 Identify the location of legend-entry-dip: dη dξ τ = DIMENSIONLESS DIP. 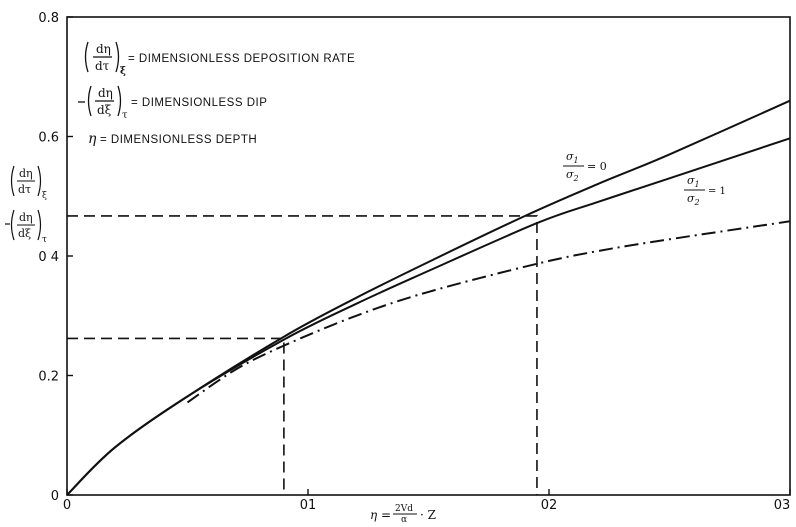
(172, 103).